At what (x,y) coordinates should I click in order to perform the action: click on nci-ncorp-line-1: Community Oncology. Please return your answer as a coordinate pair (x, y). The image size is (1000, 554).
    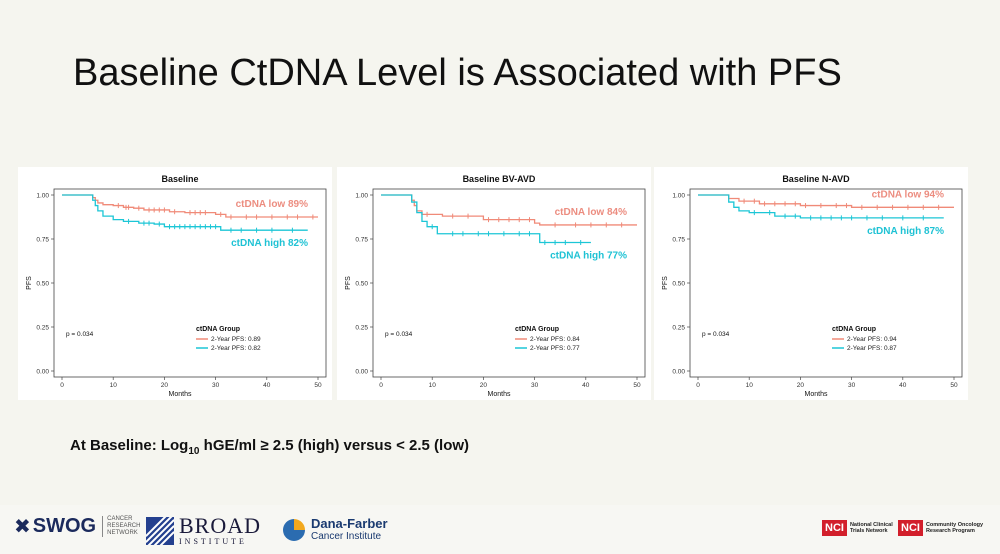
    Looking at the image, I should click on (954, 525).